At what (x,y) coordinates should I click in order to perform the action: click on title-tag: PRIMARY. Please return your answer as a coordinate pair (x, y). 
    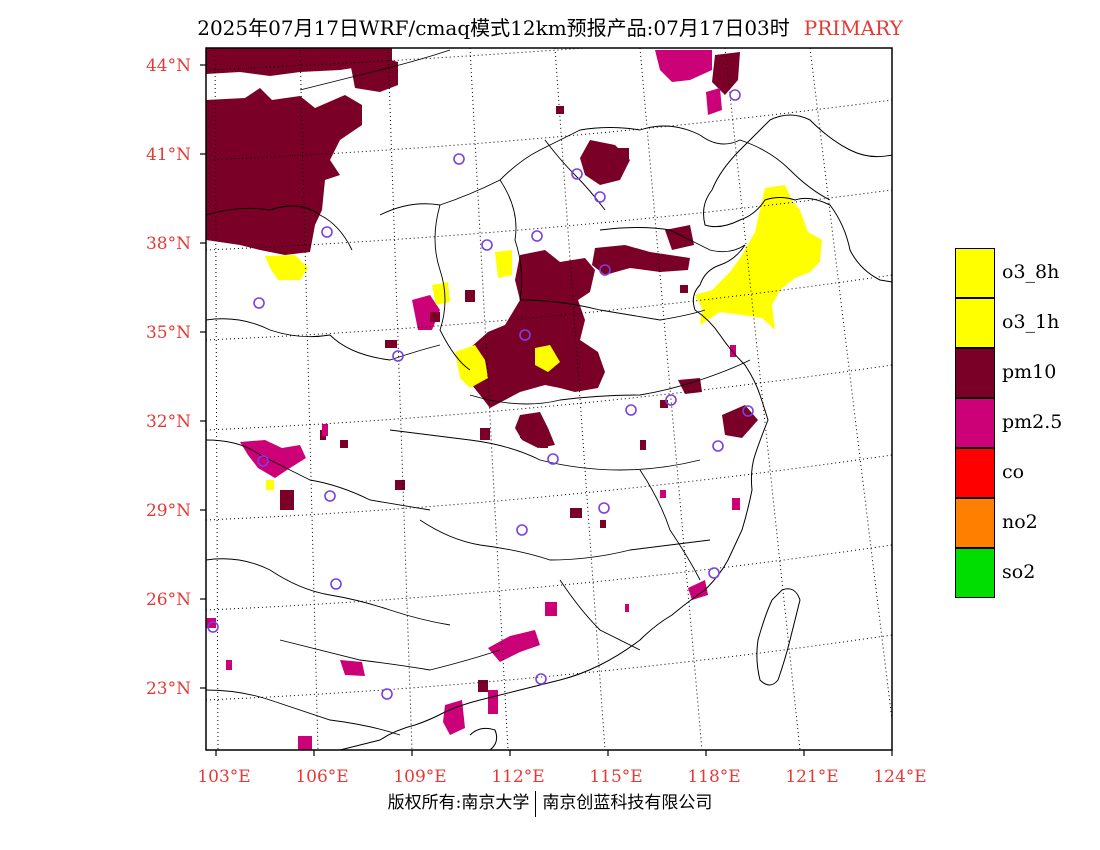
    Looking at the image, I should click on (853, 28).